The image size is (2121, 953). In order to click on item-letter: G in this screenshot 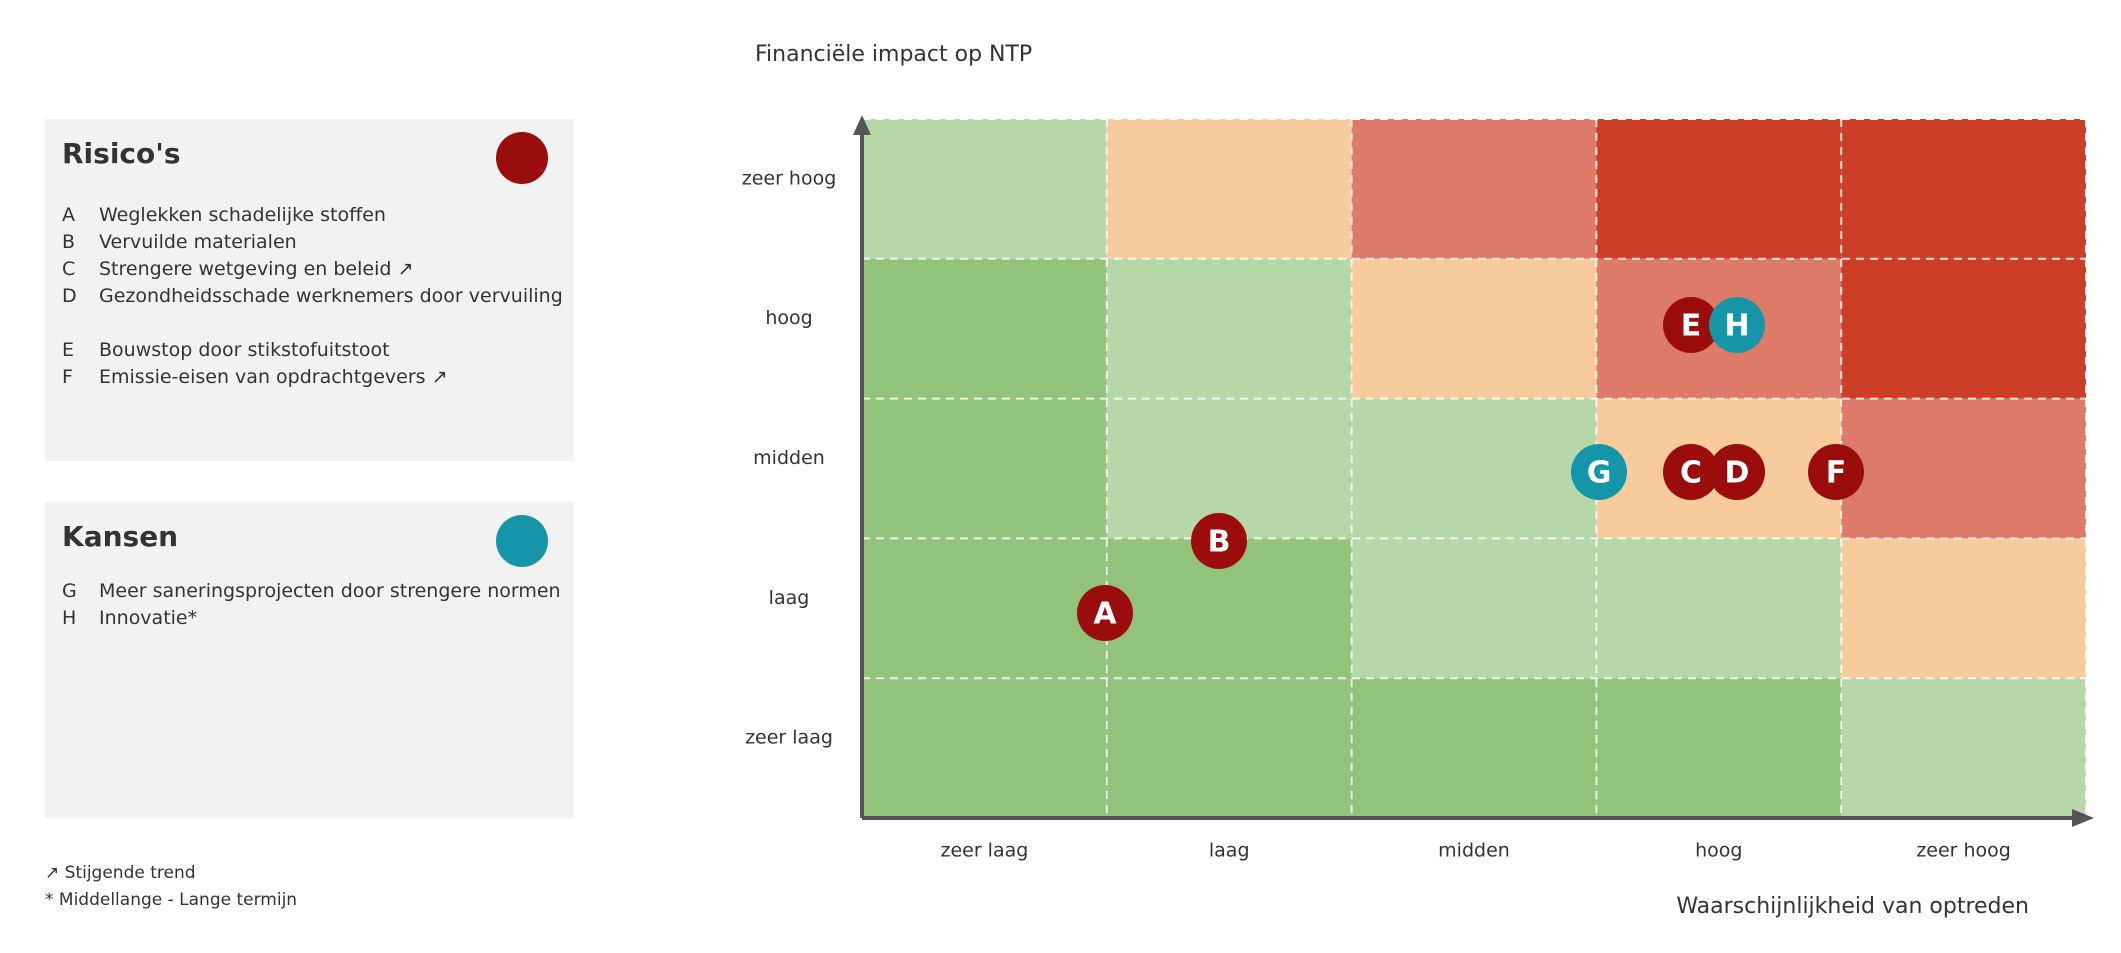, I will do `click(69, 591)`.